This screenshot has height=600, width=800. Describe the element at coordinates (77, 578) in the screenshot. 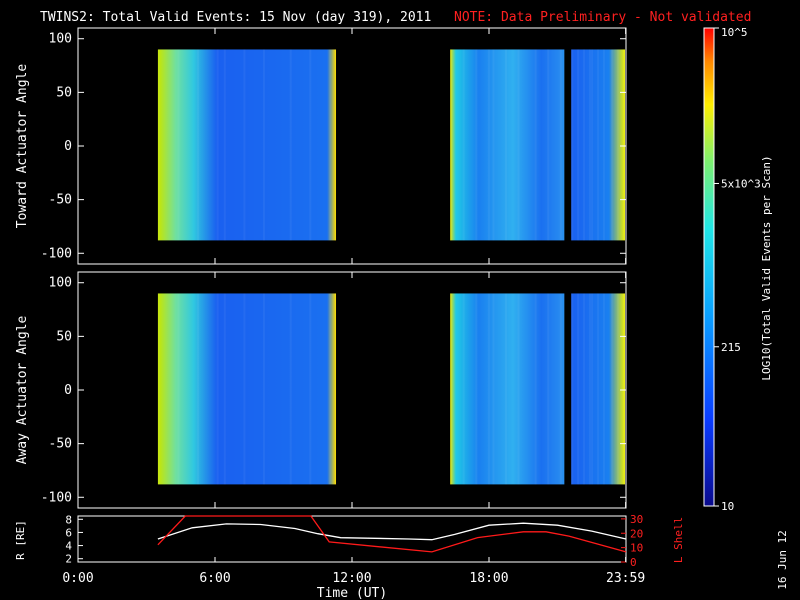

I see `xtick-label-0: 0:00` at that location.